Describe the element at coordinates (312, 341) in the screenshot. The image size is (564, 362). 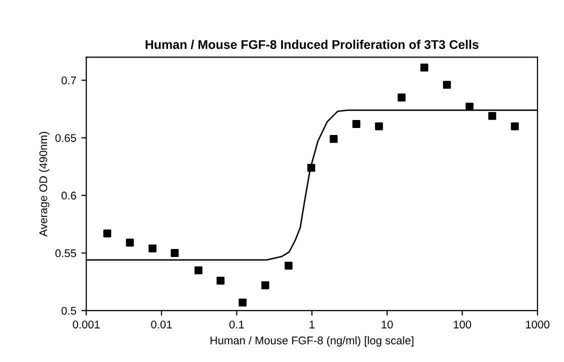
I see `x-axis-title: Human / Mouse FGF-8 (ng/ml) [log scale]` at that location.